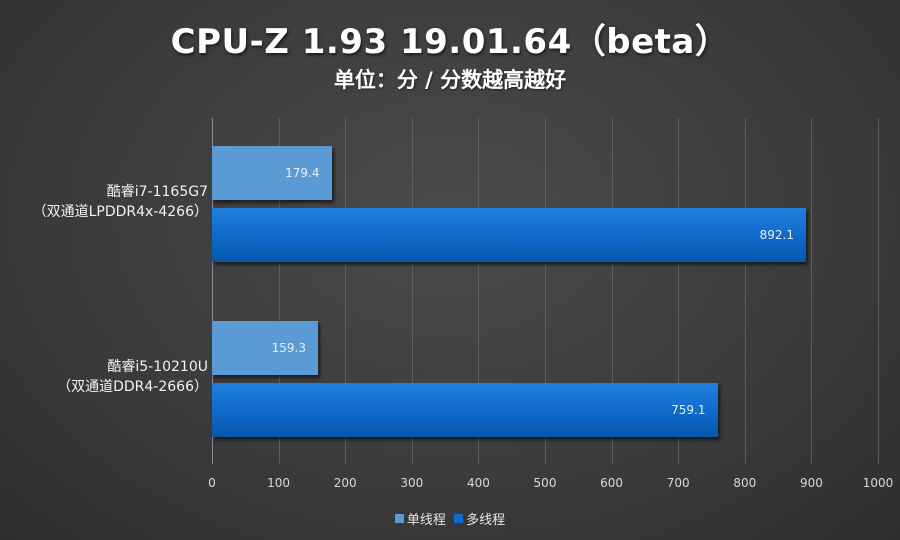 Image resolution: width=900 pixels, height=540 pixels. I want to click on x-tick: 100, so click(279, 483).